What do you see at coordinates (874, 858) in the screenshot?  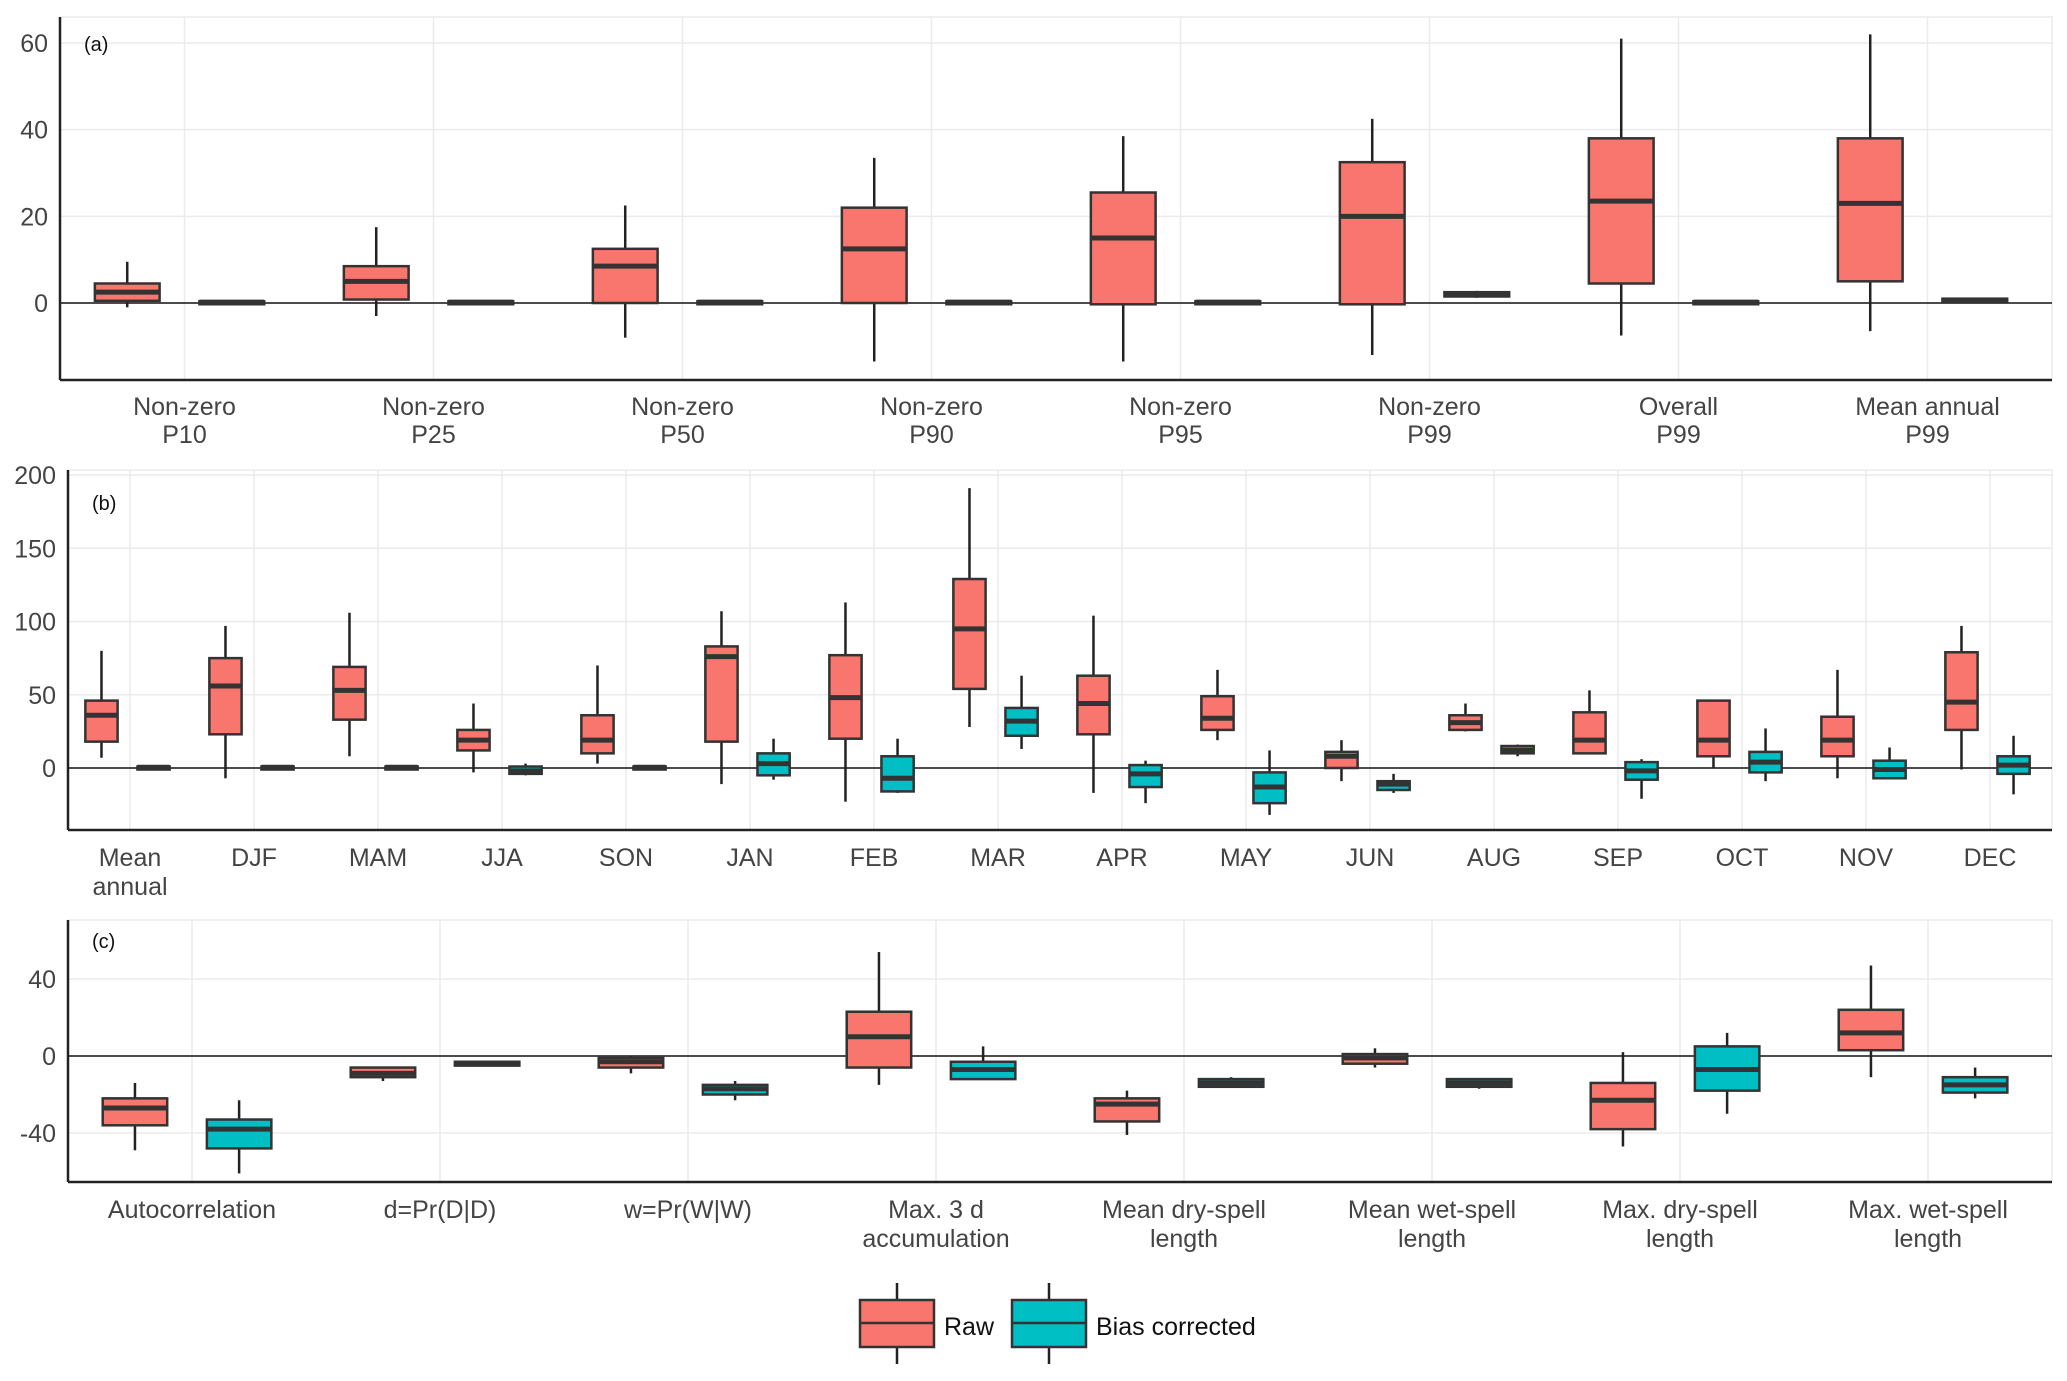 I see `x-tick-label: FEB` at bounding box center [874, 858].